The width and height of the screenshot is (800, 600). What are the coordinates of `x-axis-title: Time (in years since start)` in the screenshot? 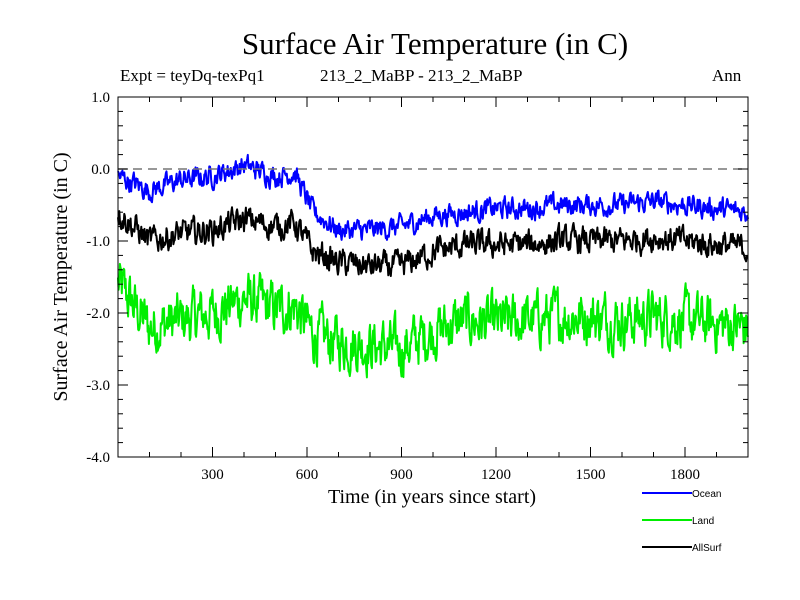 It's located at (432, 497).